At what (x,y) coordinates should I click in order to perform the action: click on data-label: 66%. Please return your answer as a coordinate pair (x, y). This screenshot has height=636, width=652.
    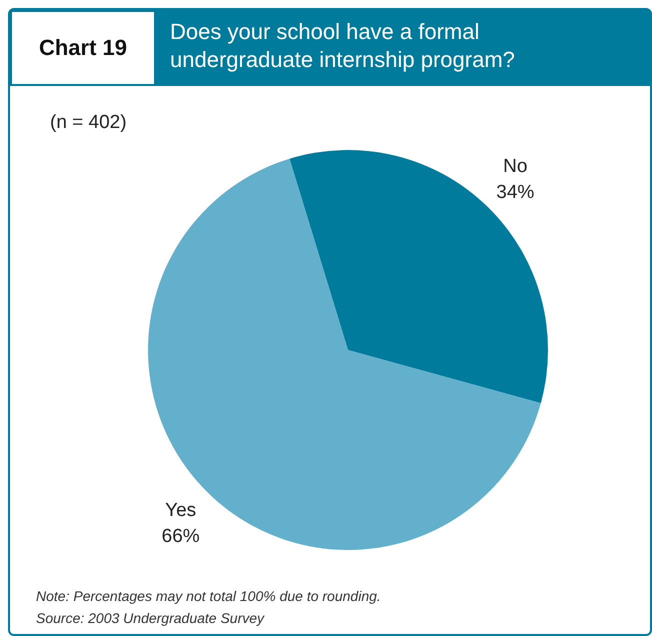
    Looking at the image, I should click on (181, 537).